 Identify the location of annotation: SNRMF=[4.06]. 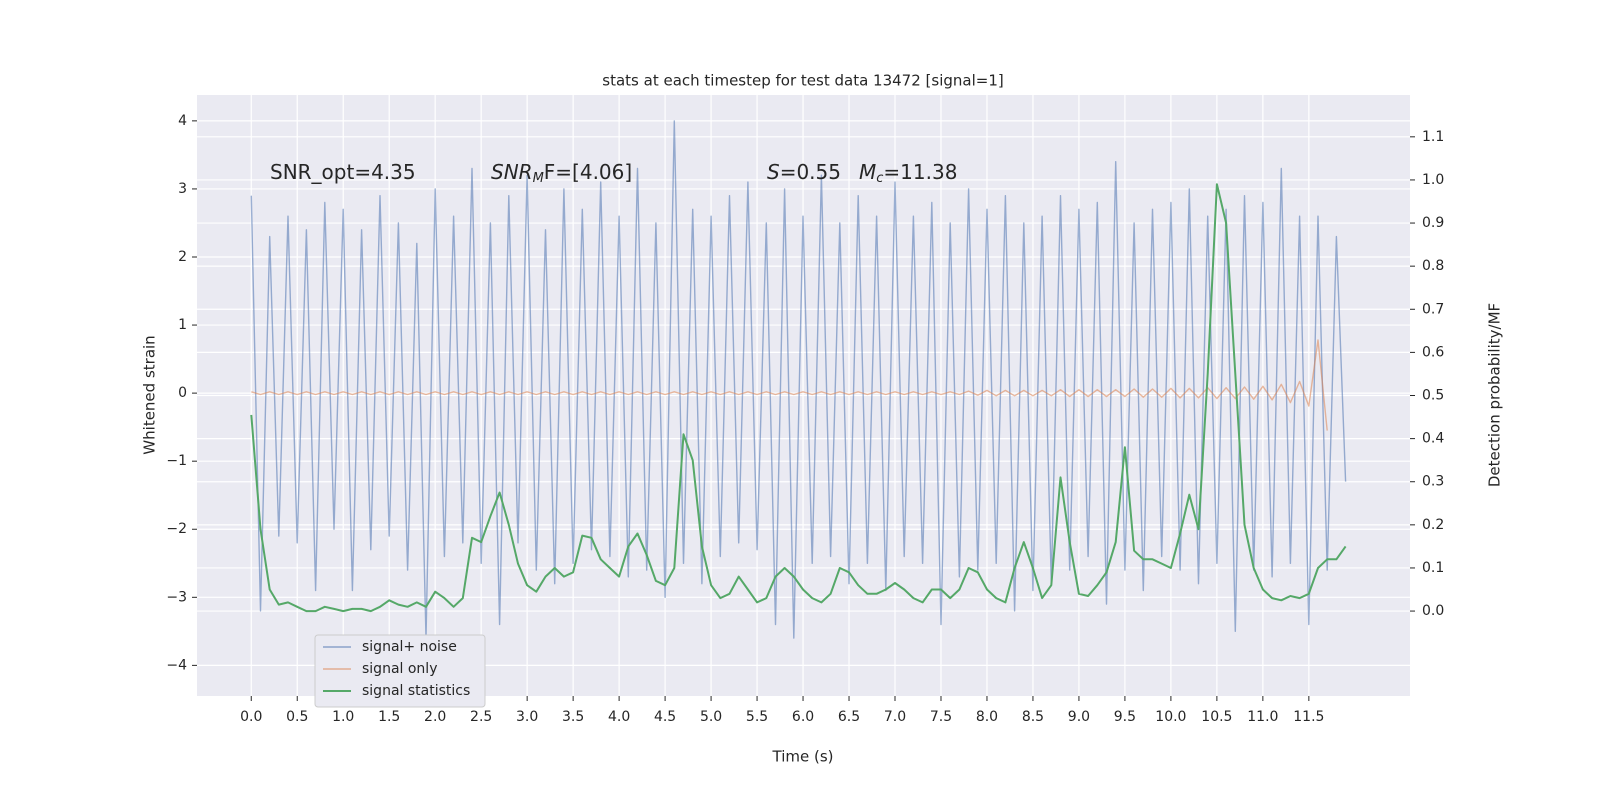
(561, 173).